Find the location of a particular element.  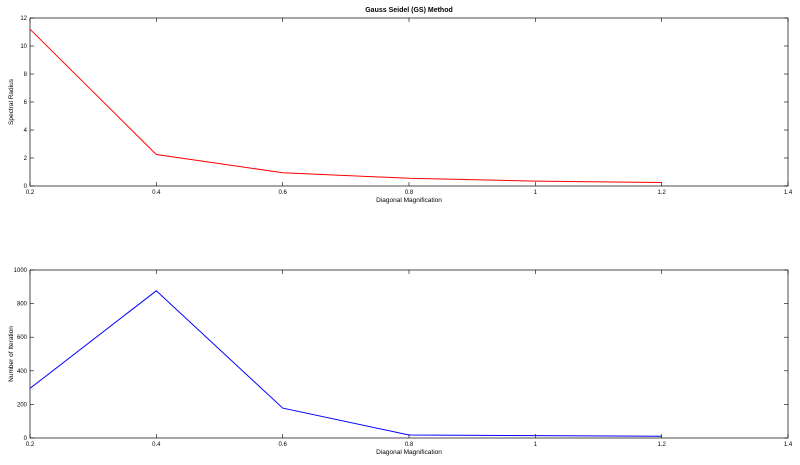

y-tick-label: 400 is located at coordinates (22, 372).